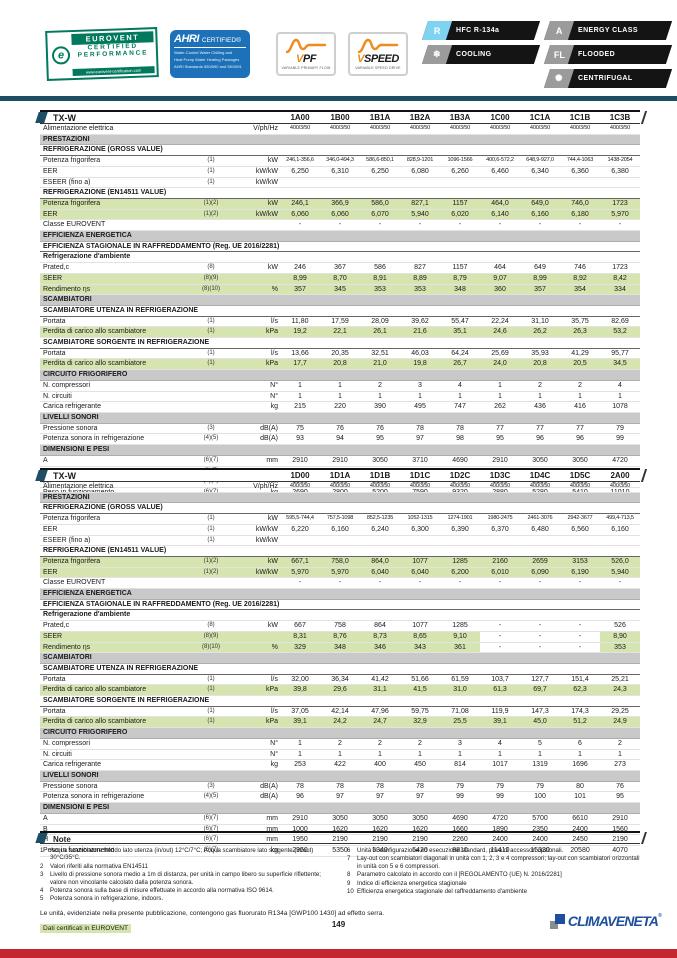  What do you see at coordinates (70, 428) in the screenshot?
I see `row-label: Pressione sonora` at bounding box center [70, 428].